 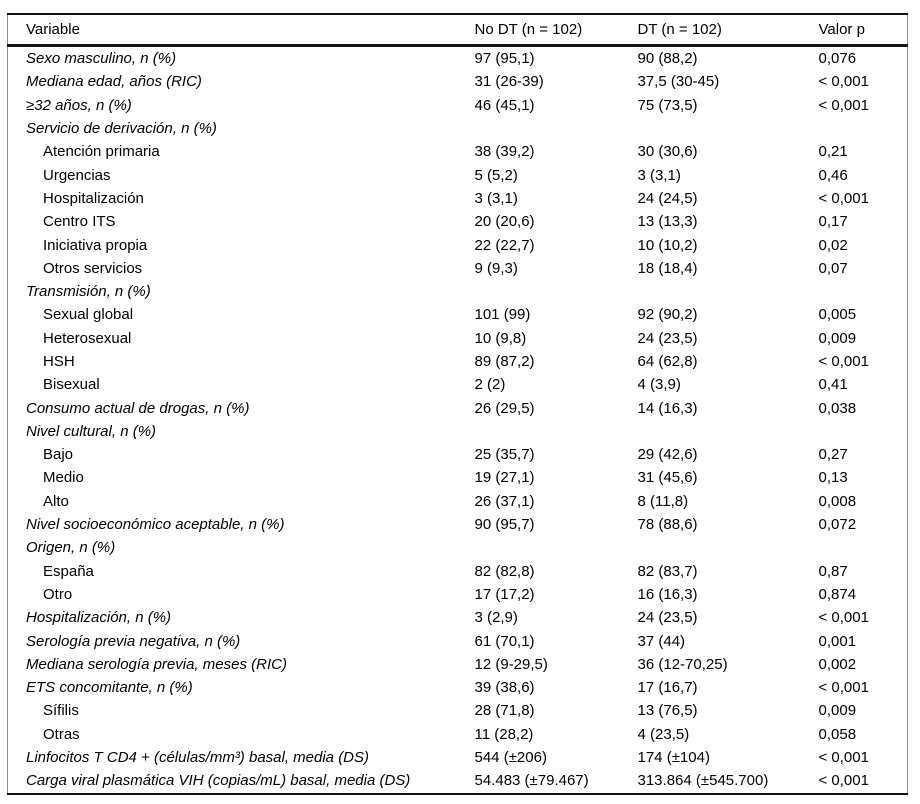 What do you see at coordinates (61, 734) in the screenshot?
I see `row-variable-label: Otras` at bounding box center [61, 734].